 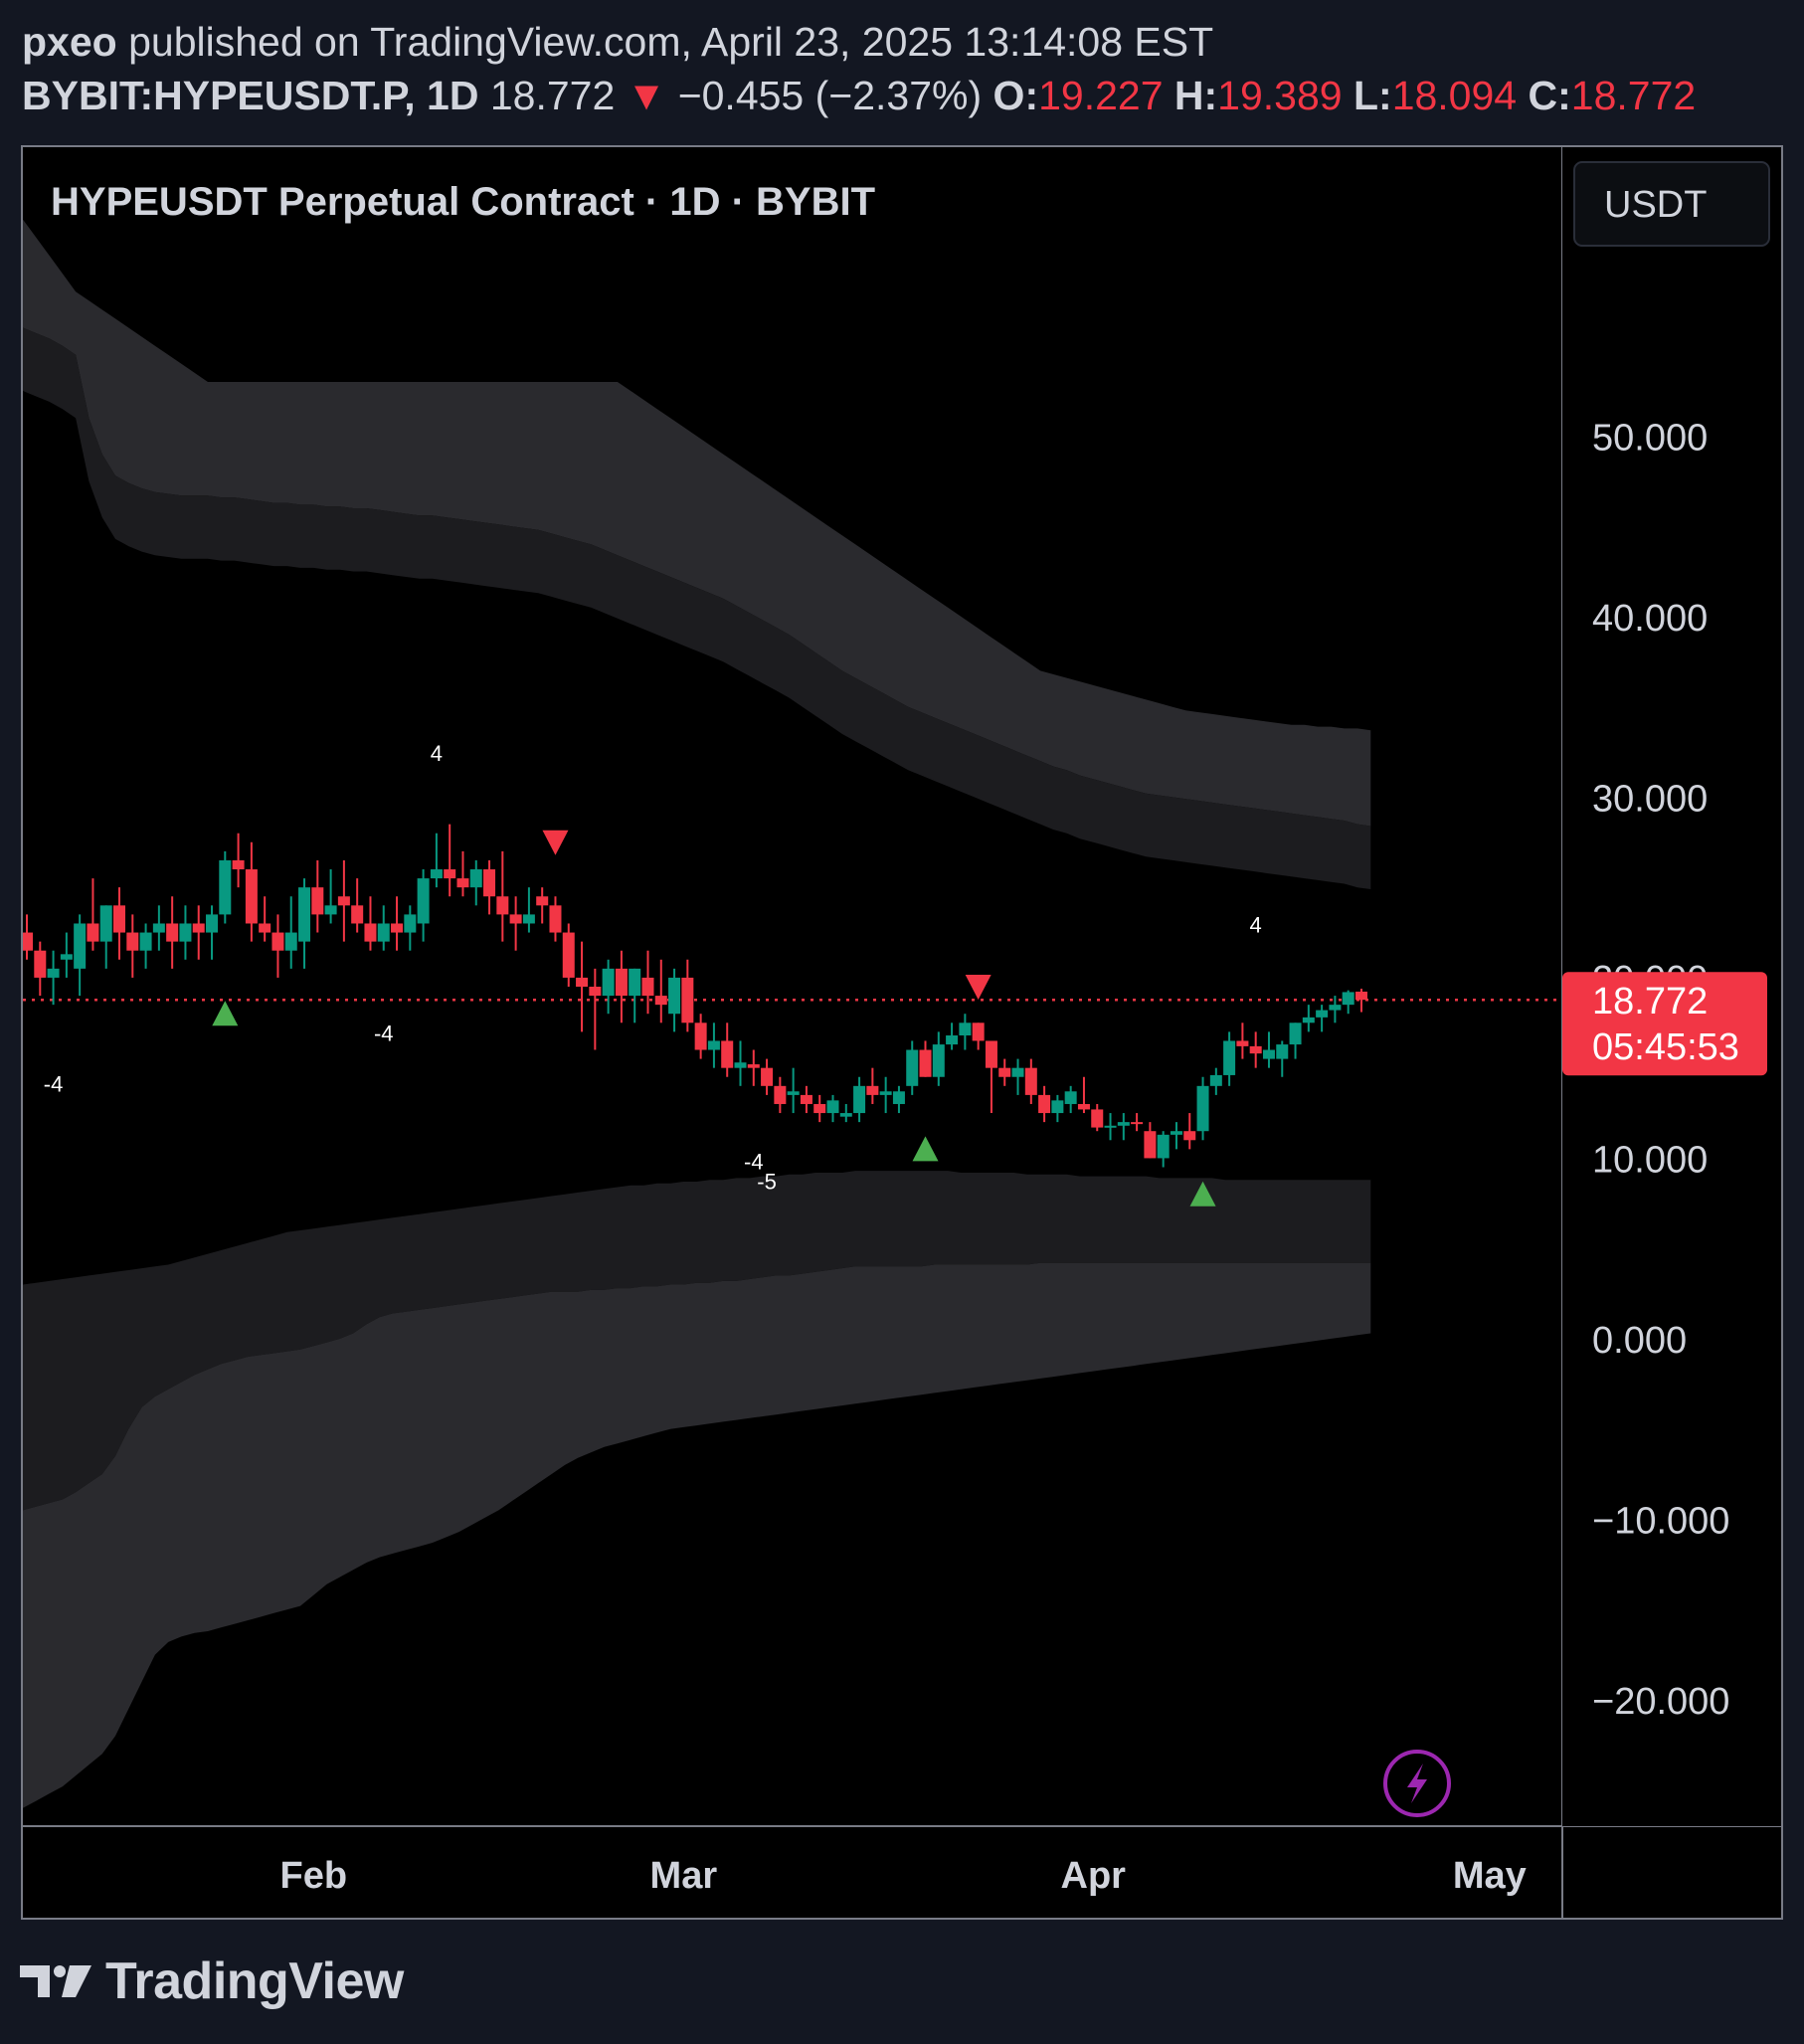 What do you see at coordinates (69, 42) in the screenshot?
I see `author-name: pxeo` at bounding box center [69, 42].